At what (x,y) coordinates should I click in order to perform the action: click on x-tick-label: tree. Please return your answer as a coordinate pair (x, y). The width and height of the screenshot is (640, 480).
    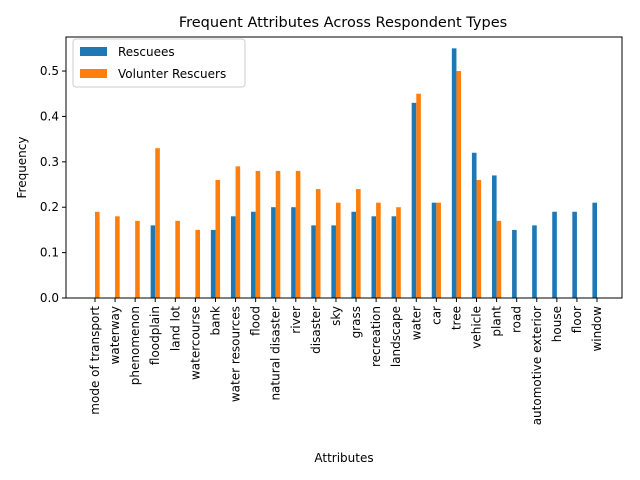
    Looking at the image, I should click on (456, 318).